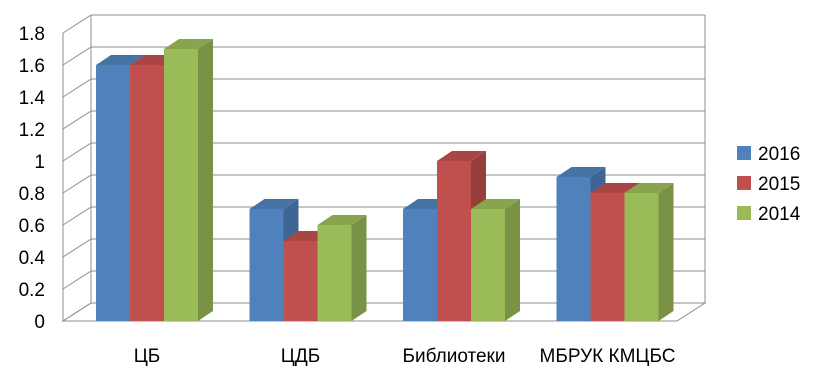  Describe the element at coordinates (39, 162) in the screenshot. I see `y-tick-label: 1` at that location.